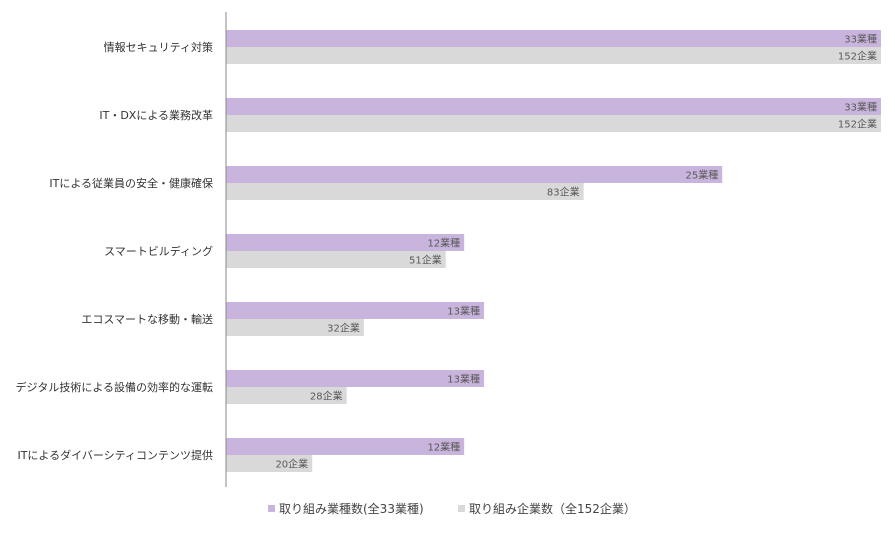 This screenshot has height=553, width=895. What do you see at coordinates (351, 508) in the screenshot?
I see `legend-label: 取り組み業種数(全33業種)` at bounding box center [351, 508].